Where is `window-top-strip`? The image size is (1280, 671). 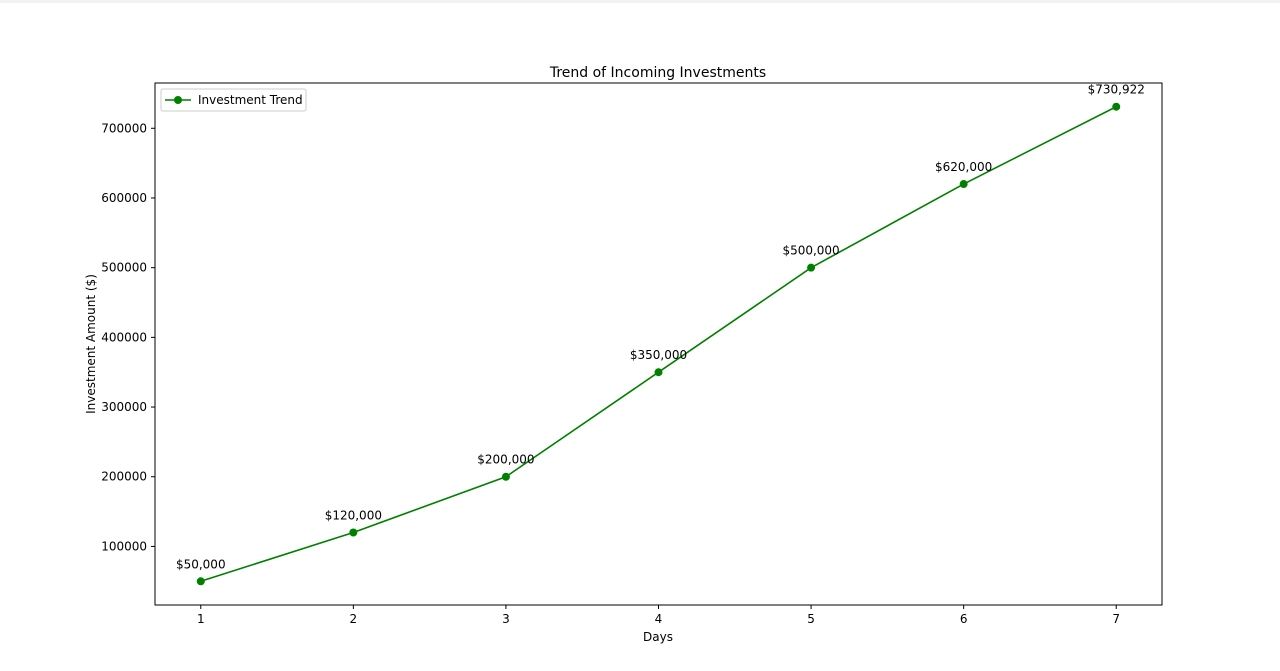
window-top-strip is located at coordinates (640, 1).